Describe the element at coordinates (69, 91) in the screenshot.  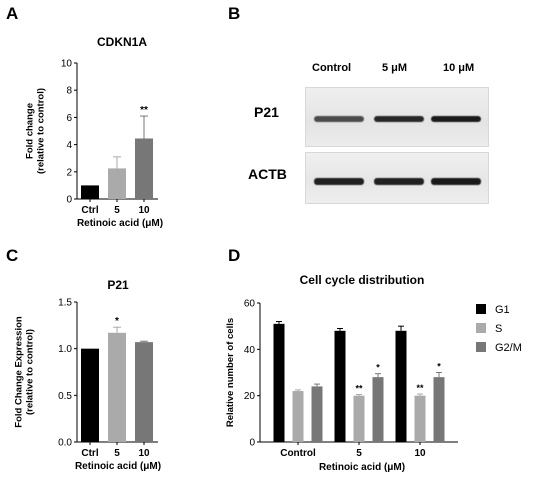
I see `chart-a-y-tick-label: 8` at that location.